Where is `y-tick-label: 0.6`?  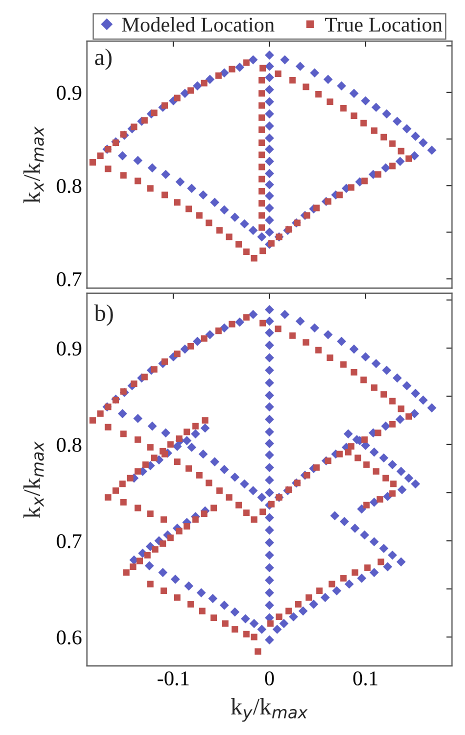 y-tick-label: 0.6 is located at coordinates (69, 637).